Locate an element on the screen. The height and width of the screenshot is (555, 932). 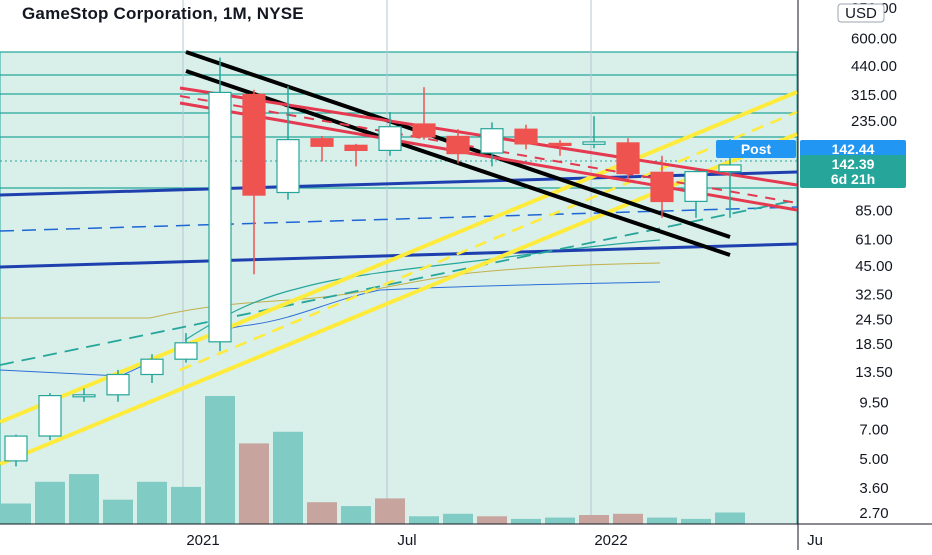
currency-box is located at coordinates (861, 13).